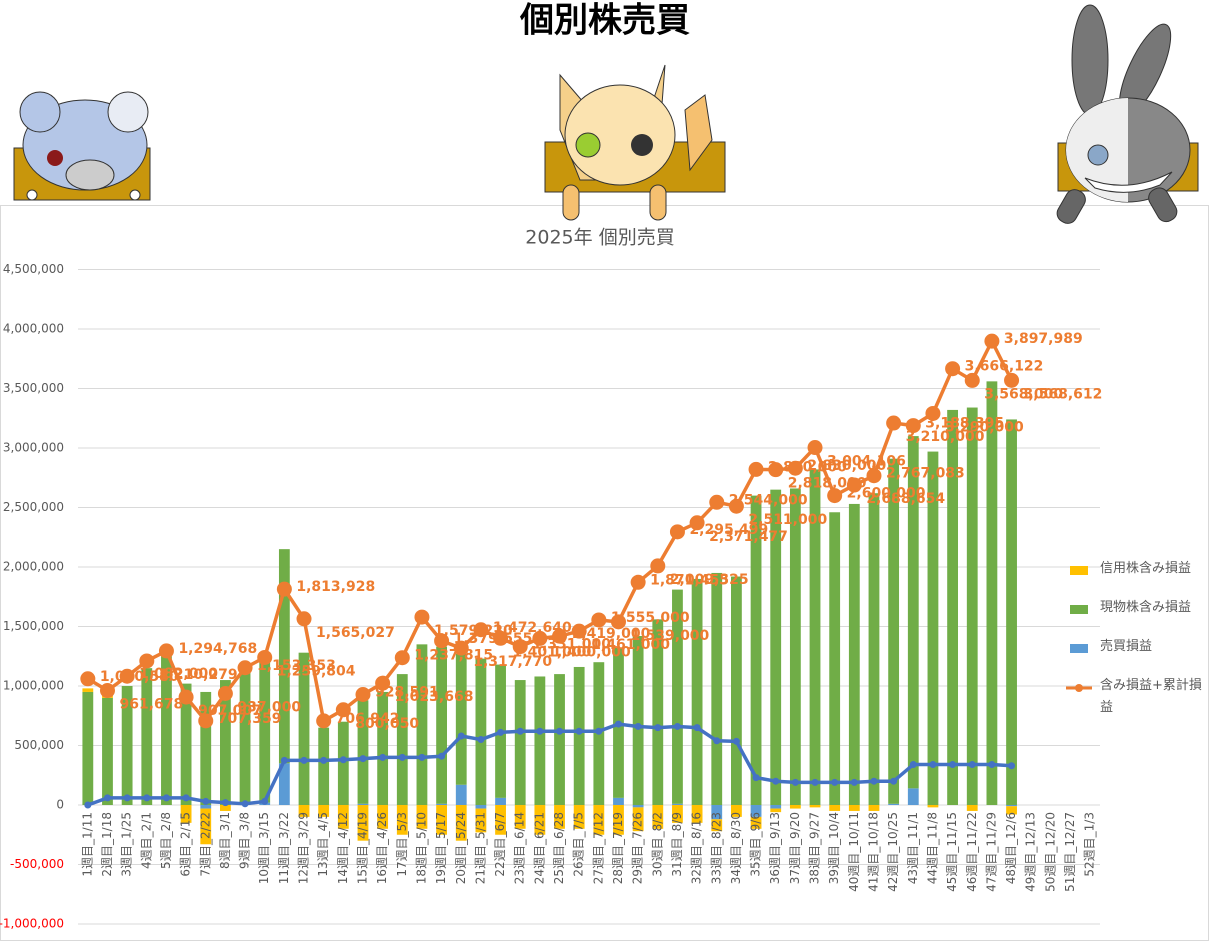 Image resolution: width=1210 pixels, height=942 pixels. What do you see at coordinates (107, 844) in the screenshot?
I see `x-tick-label: 2週目_1/18` at bounding box center [107, 844].